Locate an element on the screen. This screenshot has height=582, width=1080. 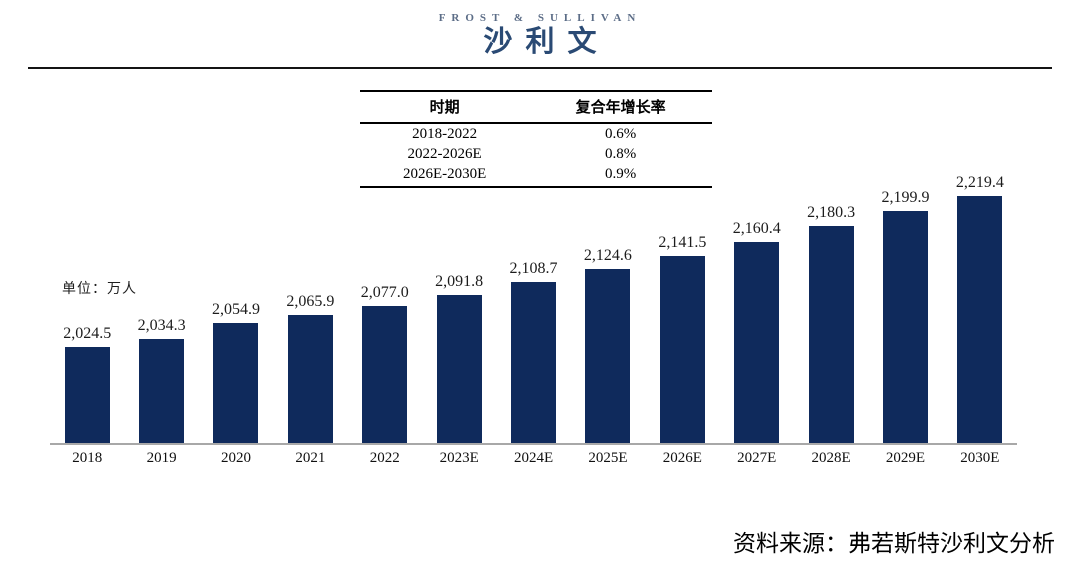
x-axis-label: 2027E is located at coordinates (757, 458).